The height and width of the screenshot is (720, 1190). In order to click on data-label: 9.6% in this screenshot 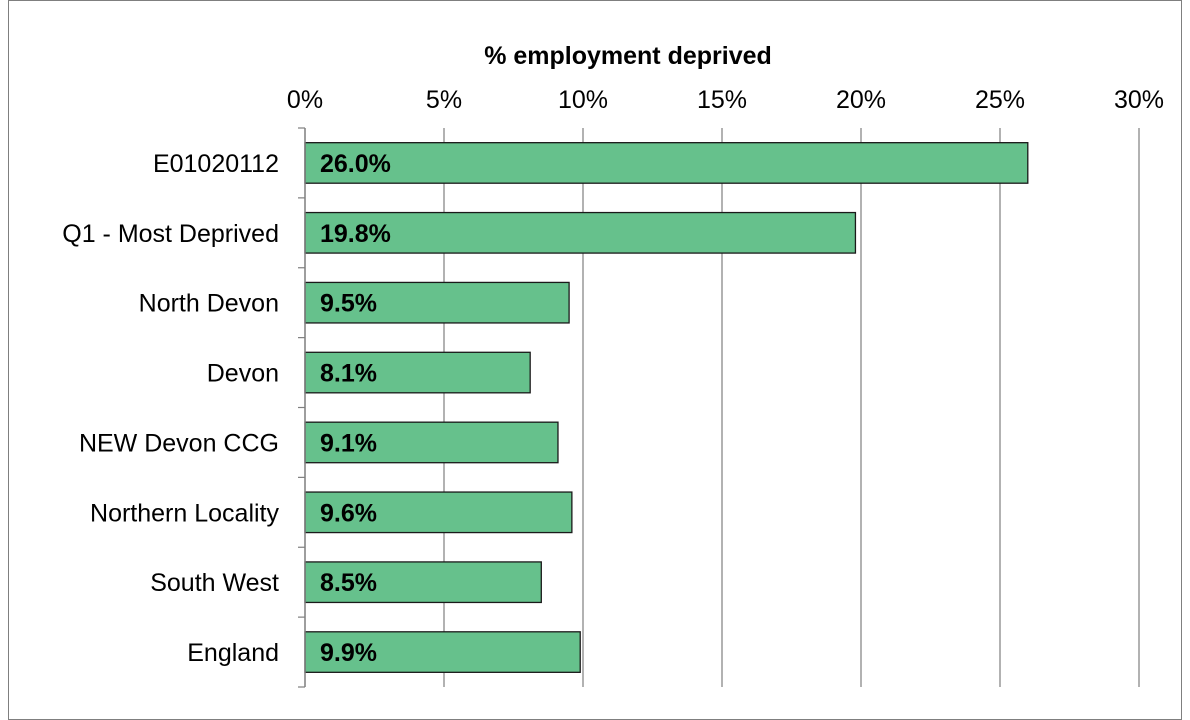, I will do `click(348, 513)`.